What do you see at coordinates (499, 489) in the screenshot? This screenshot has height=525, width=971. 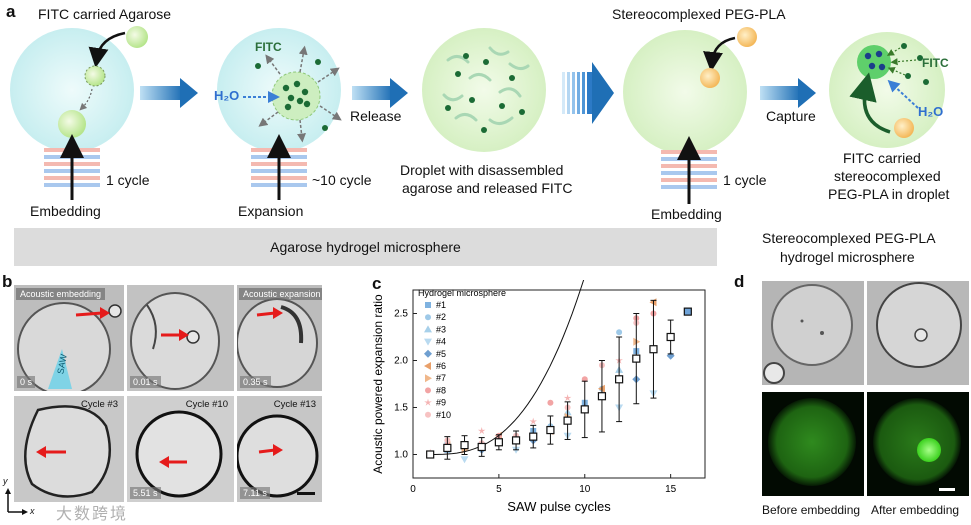 I see `x-tick-label: 5` at bounding box center [499, 489].